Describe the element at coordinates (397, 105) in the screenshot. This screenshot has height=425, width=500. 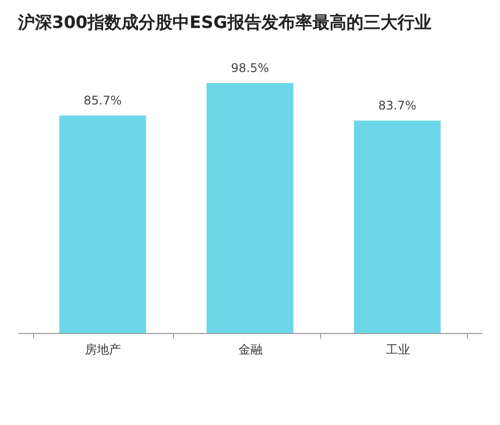
I see `data-label: 83.7%` at that location.